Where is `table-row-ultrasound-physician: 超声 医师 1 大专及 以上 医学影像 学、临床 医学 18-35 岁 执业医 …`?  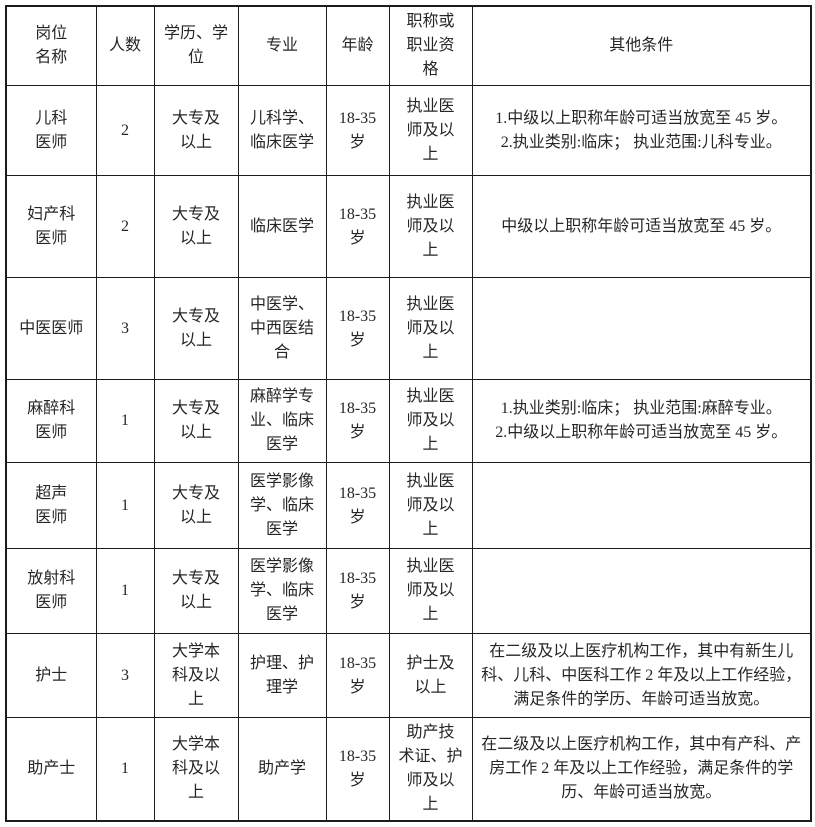 table-row-ultrasound-physician: 超声 医师 1 大专及 以上 医学影像 学、临床 医学 18-35 岁 执业医 … is located at coordinates (408, 505).